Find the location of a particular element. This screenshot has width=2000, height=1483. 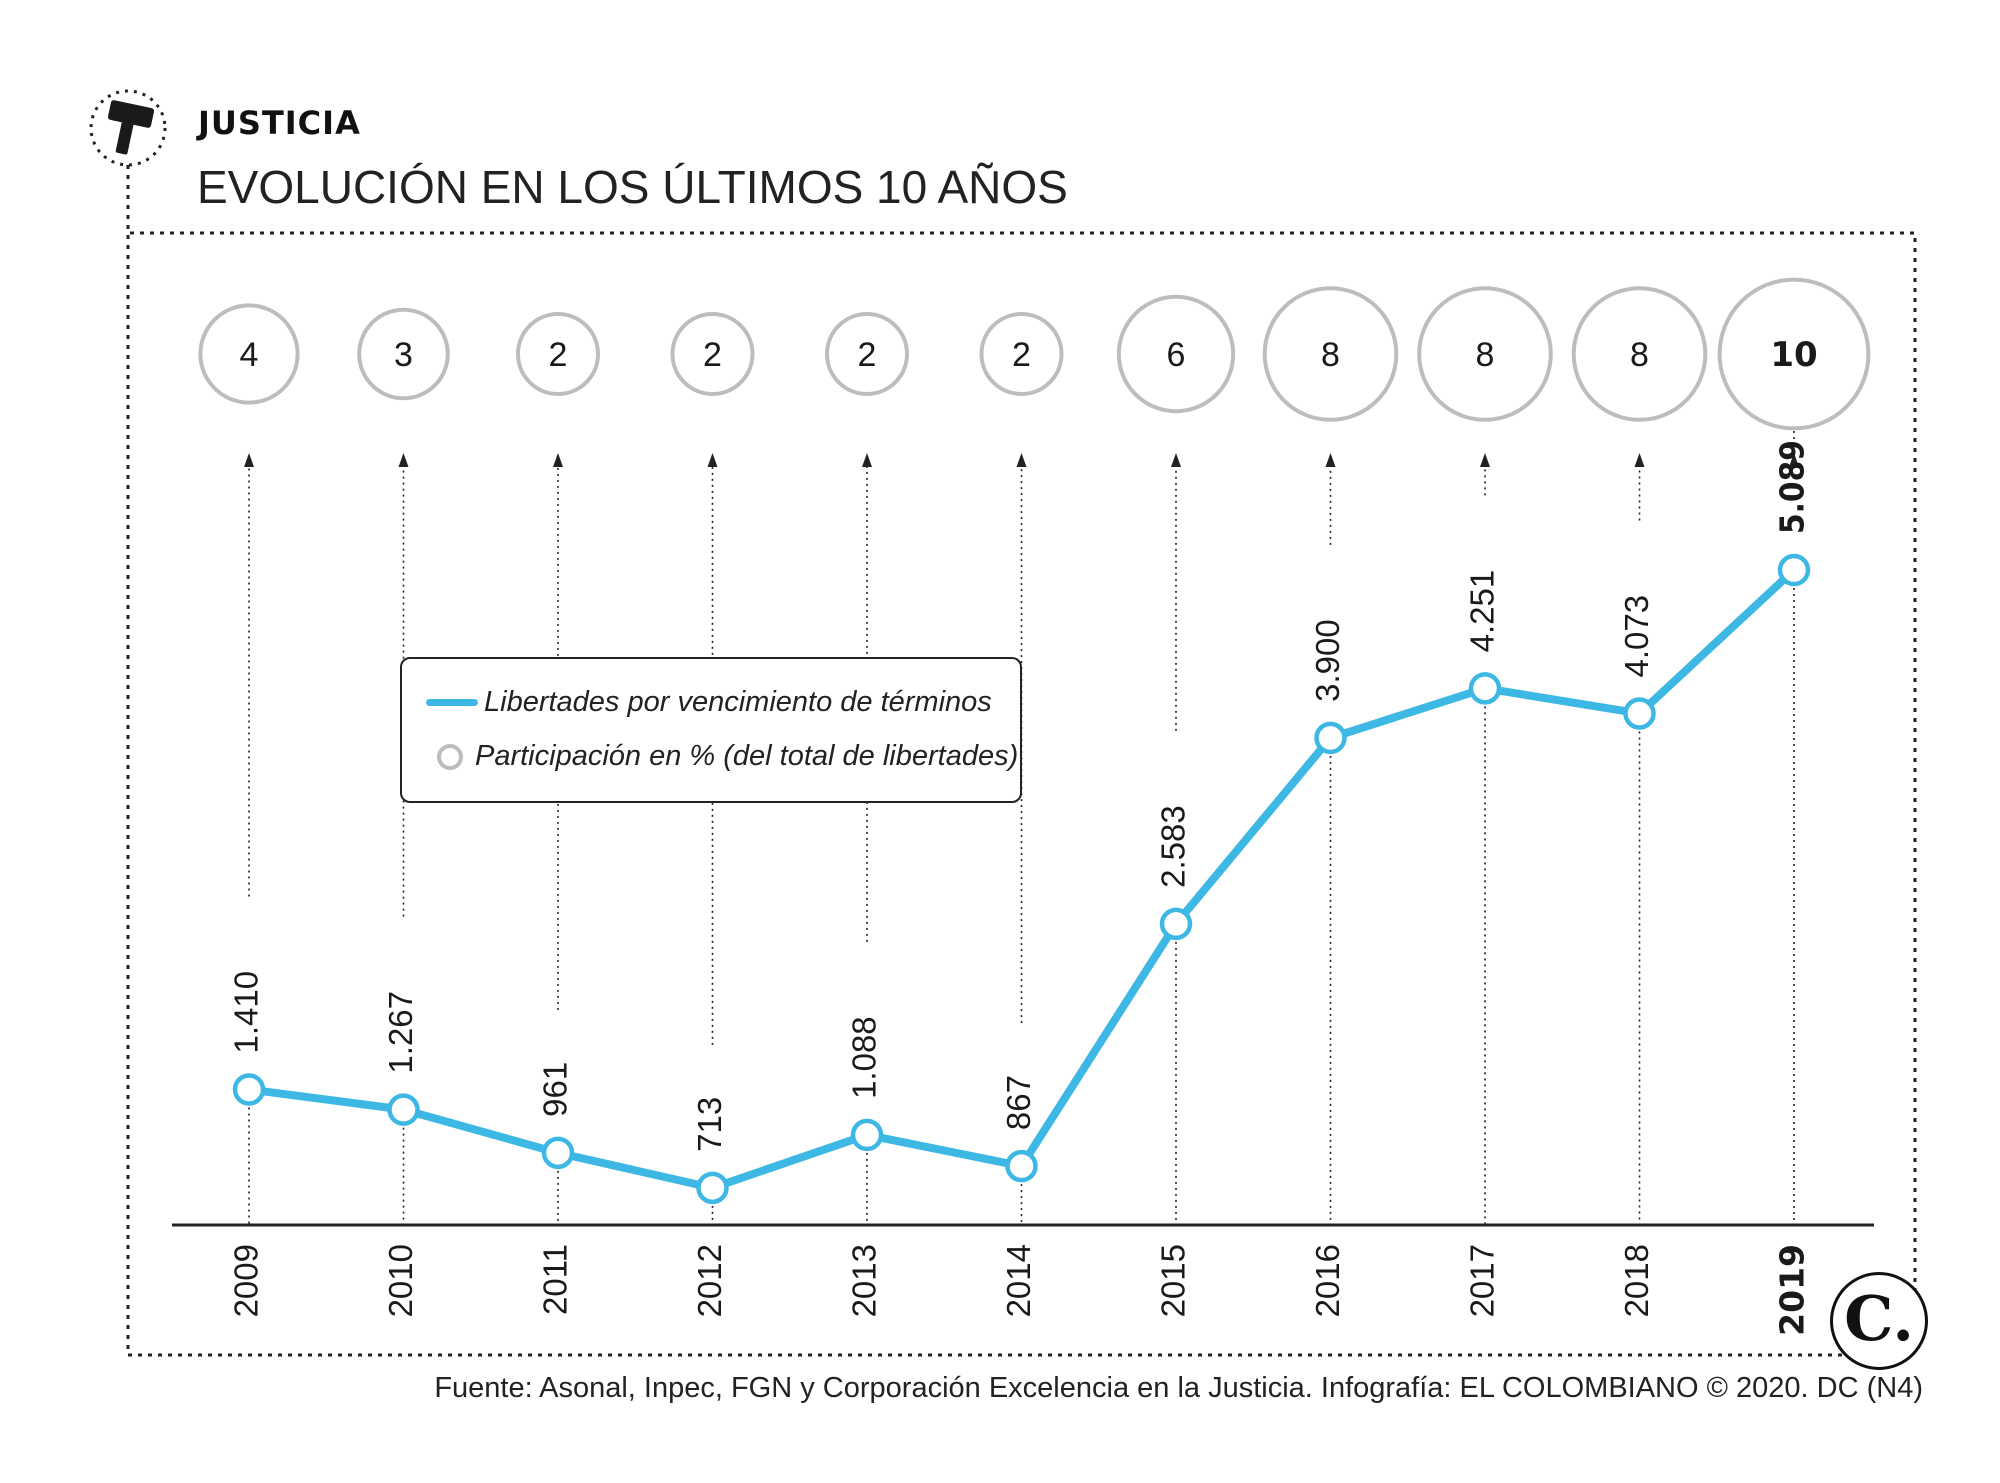

participation-label-2016: 8 is located at coordinates (1330, 355).